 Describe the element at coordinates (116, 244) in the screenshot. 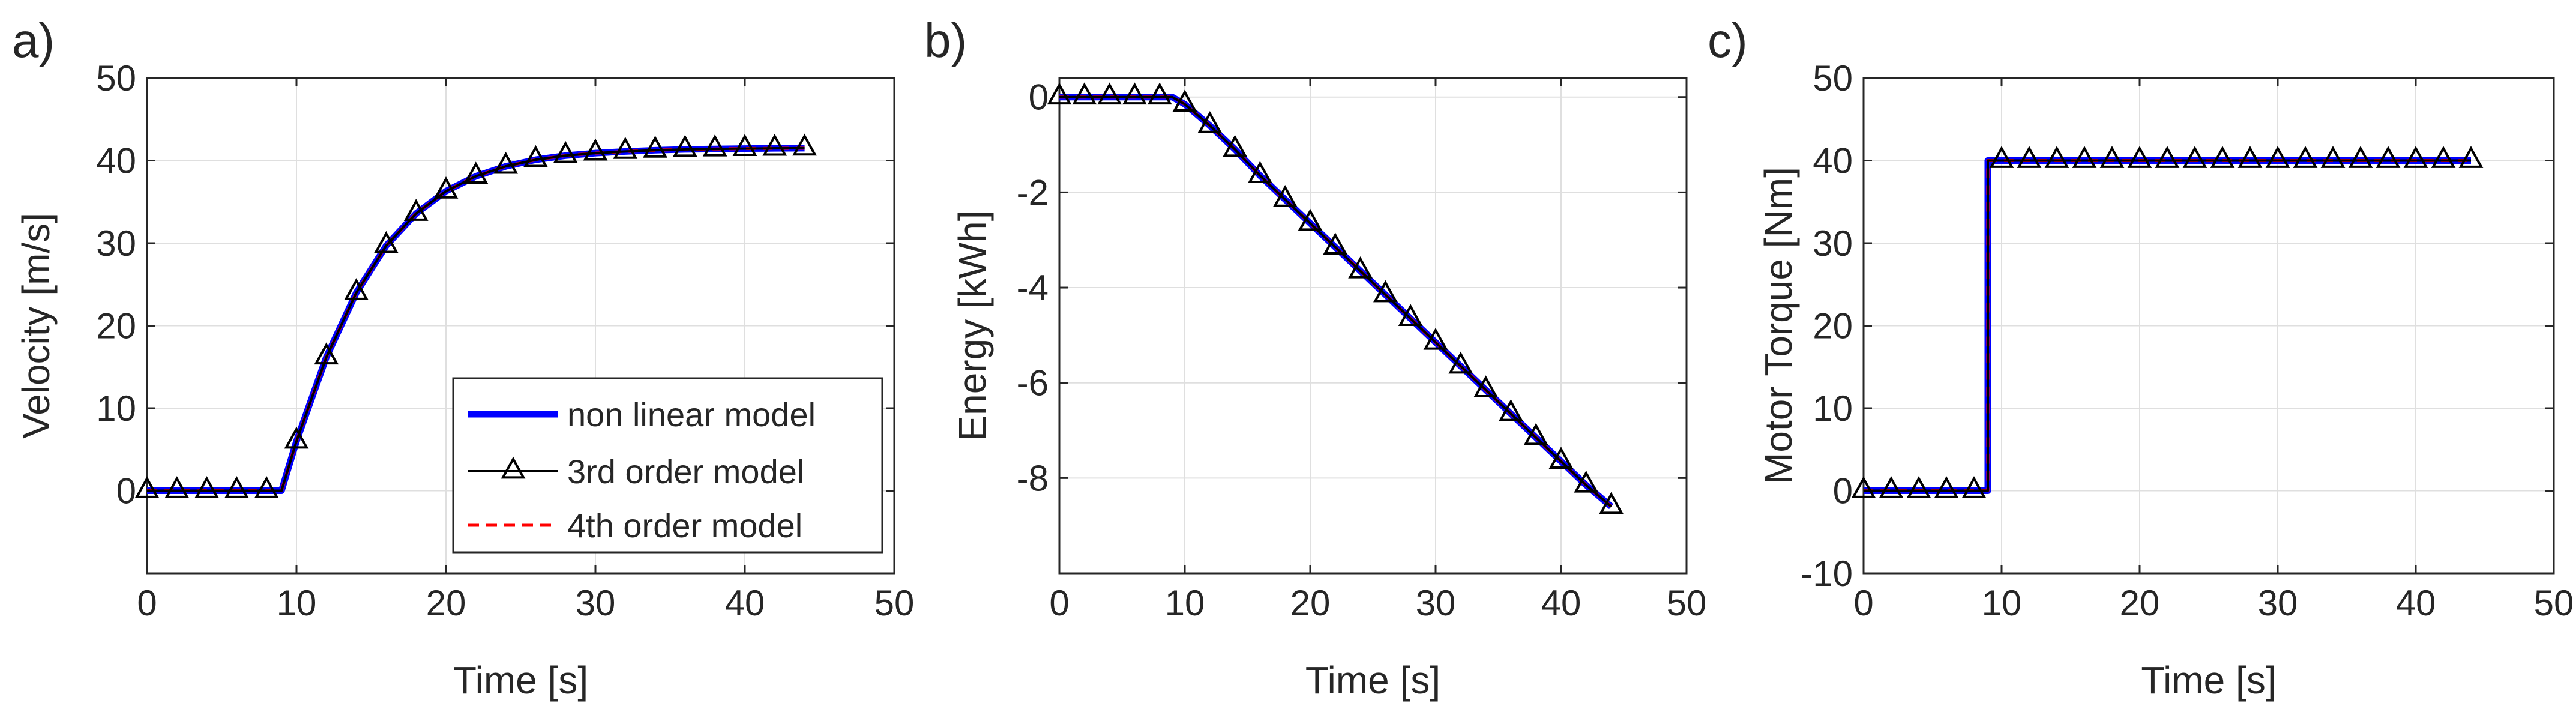

I see `panel-a-ytick-label-3: 30` at that location.